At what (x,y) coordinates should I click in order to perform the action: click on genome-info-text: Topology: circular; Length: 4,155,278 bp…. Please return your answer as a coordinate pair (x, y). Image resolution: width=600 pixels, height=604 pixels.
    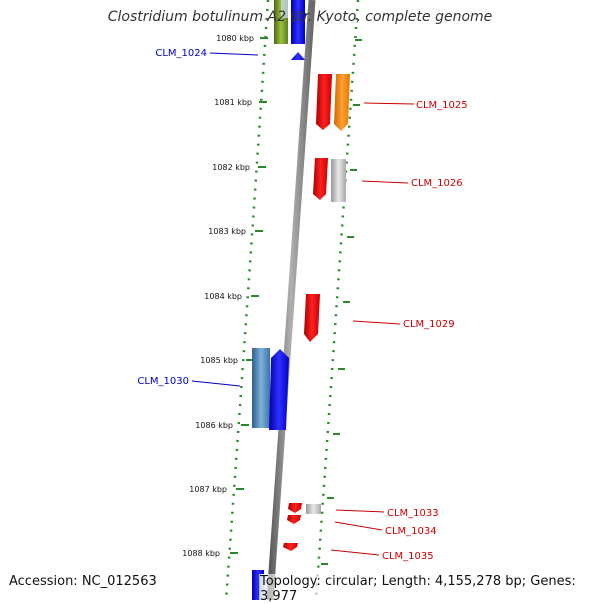
    Looking at the image, I should click on (430, 589).